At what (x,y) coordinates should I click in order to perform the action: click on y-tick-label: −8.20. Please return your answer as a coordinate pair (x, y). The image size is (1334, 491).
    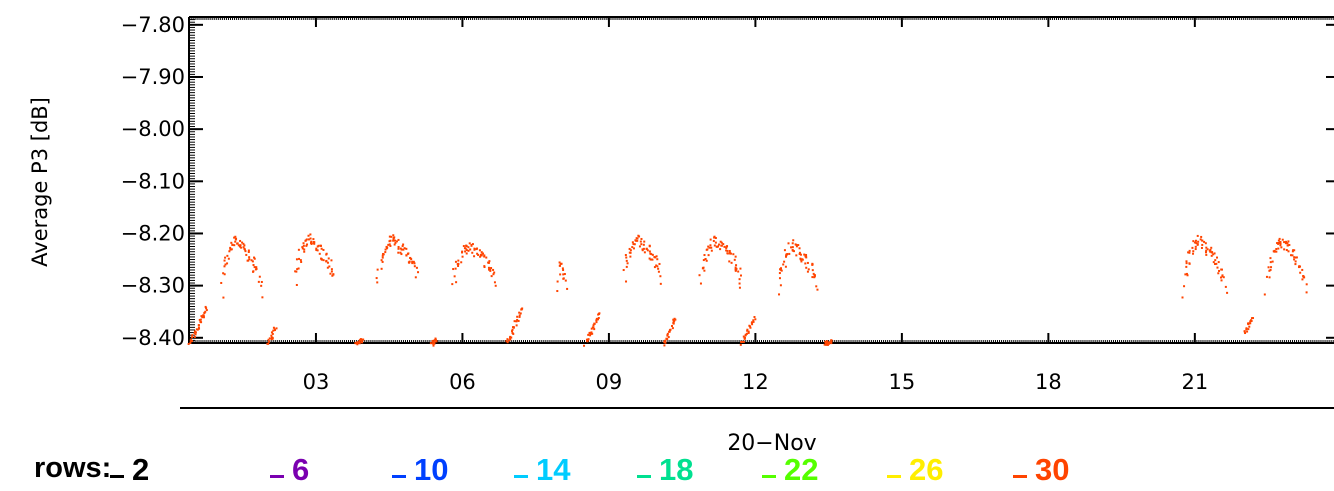
    Looking at the image, I should click on (153, 233).